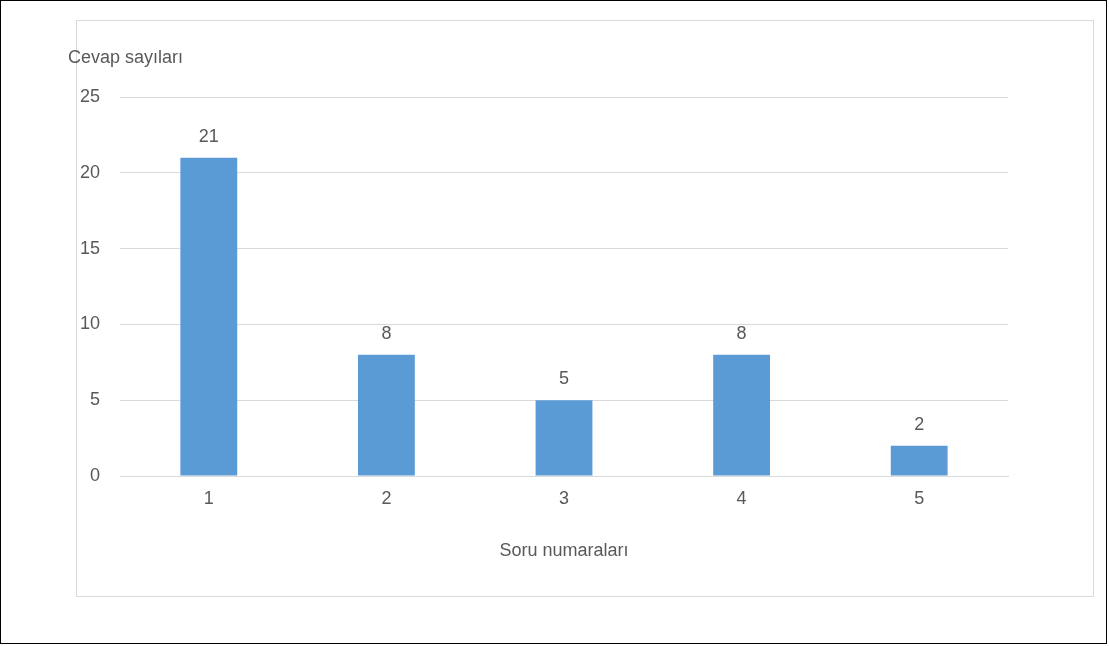  Describe the element at coordinates (386, 497) in the screenshot. I see `x-tick-label: 2` at that location.